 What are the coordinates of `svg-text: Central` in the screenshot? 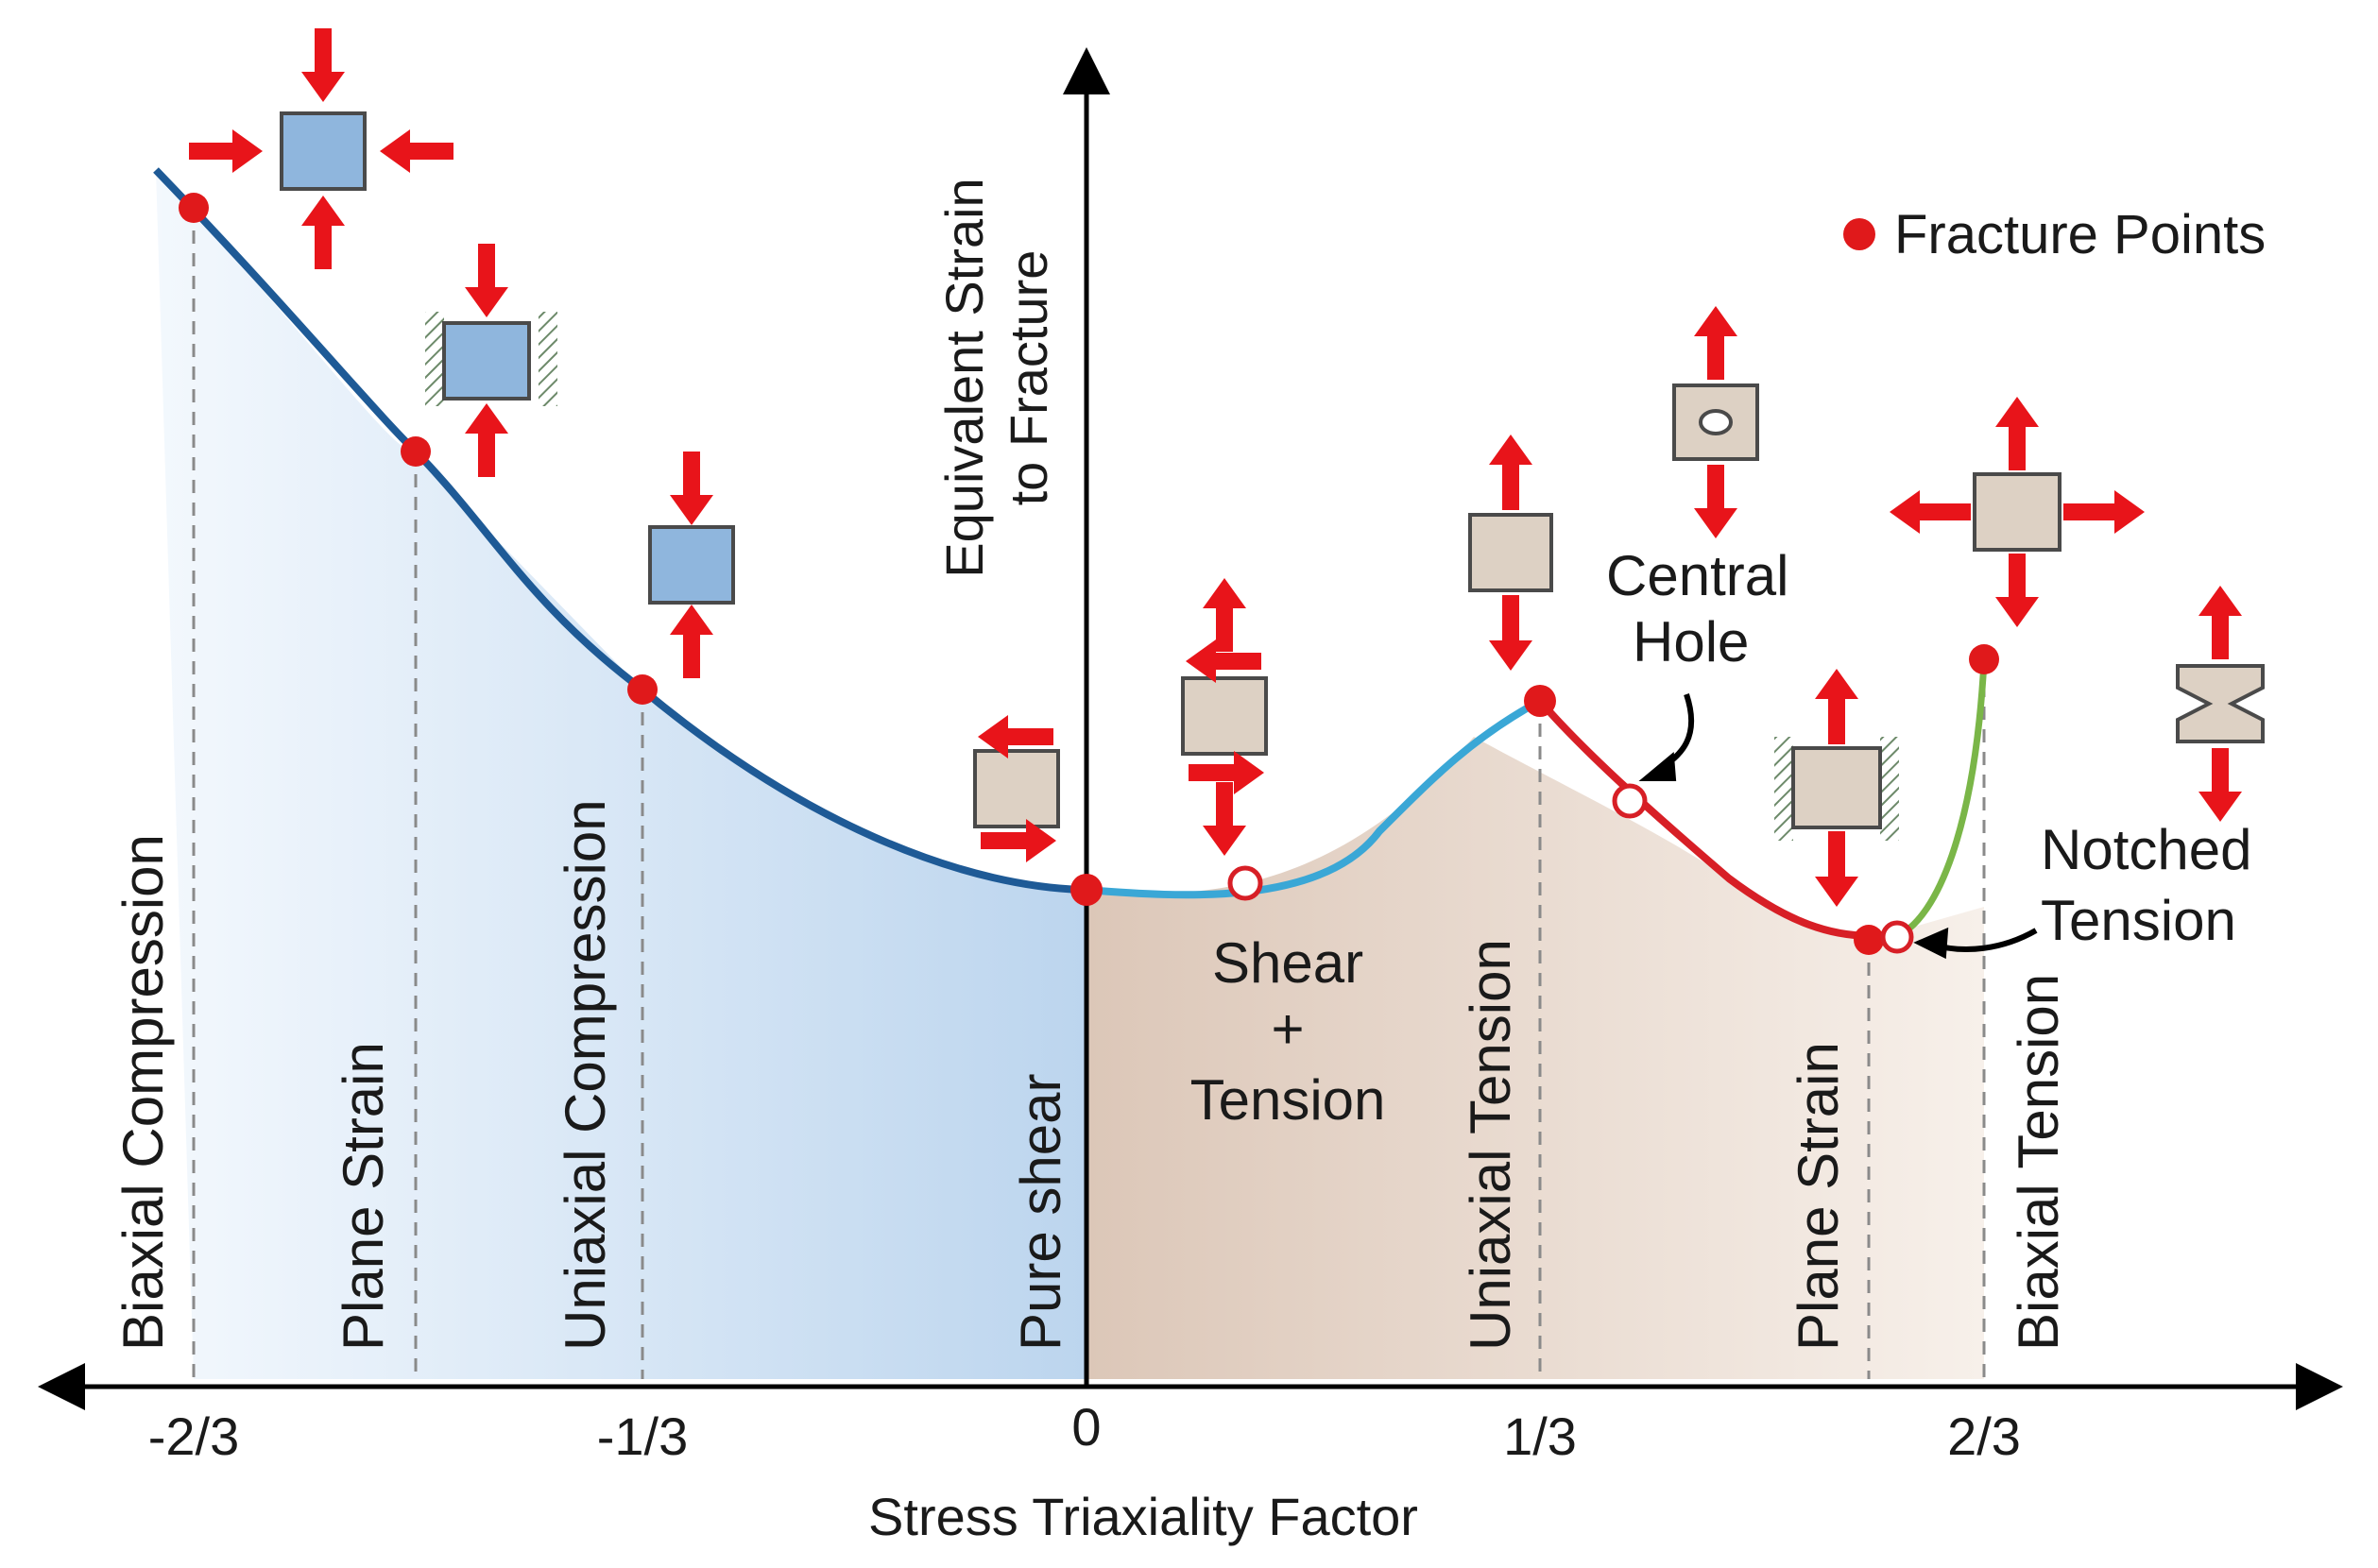 It's located at (1697, 575).